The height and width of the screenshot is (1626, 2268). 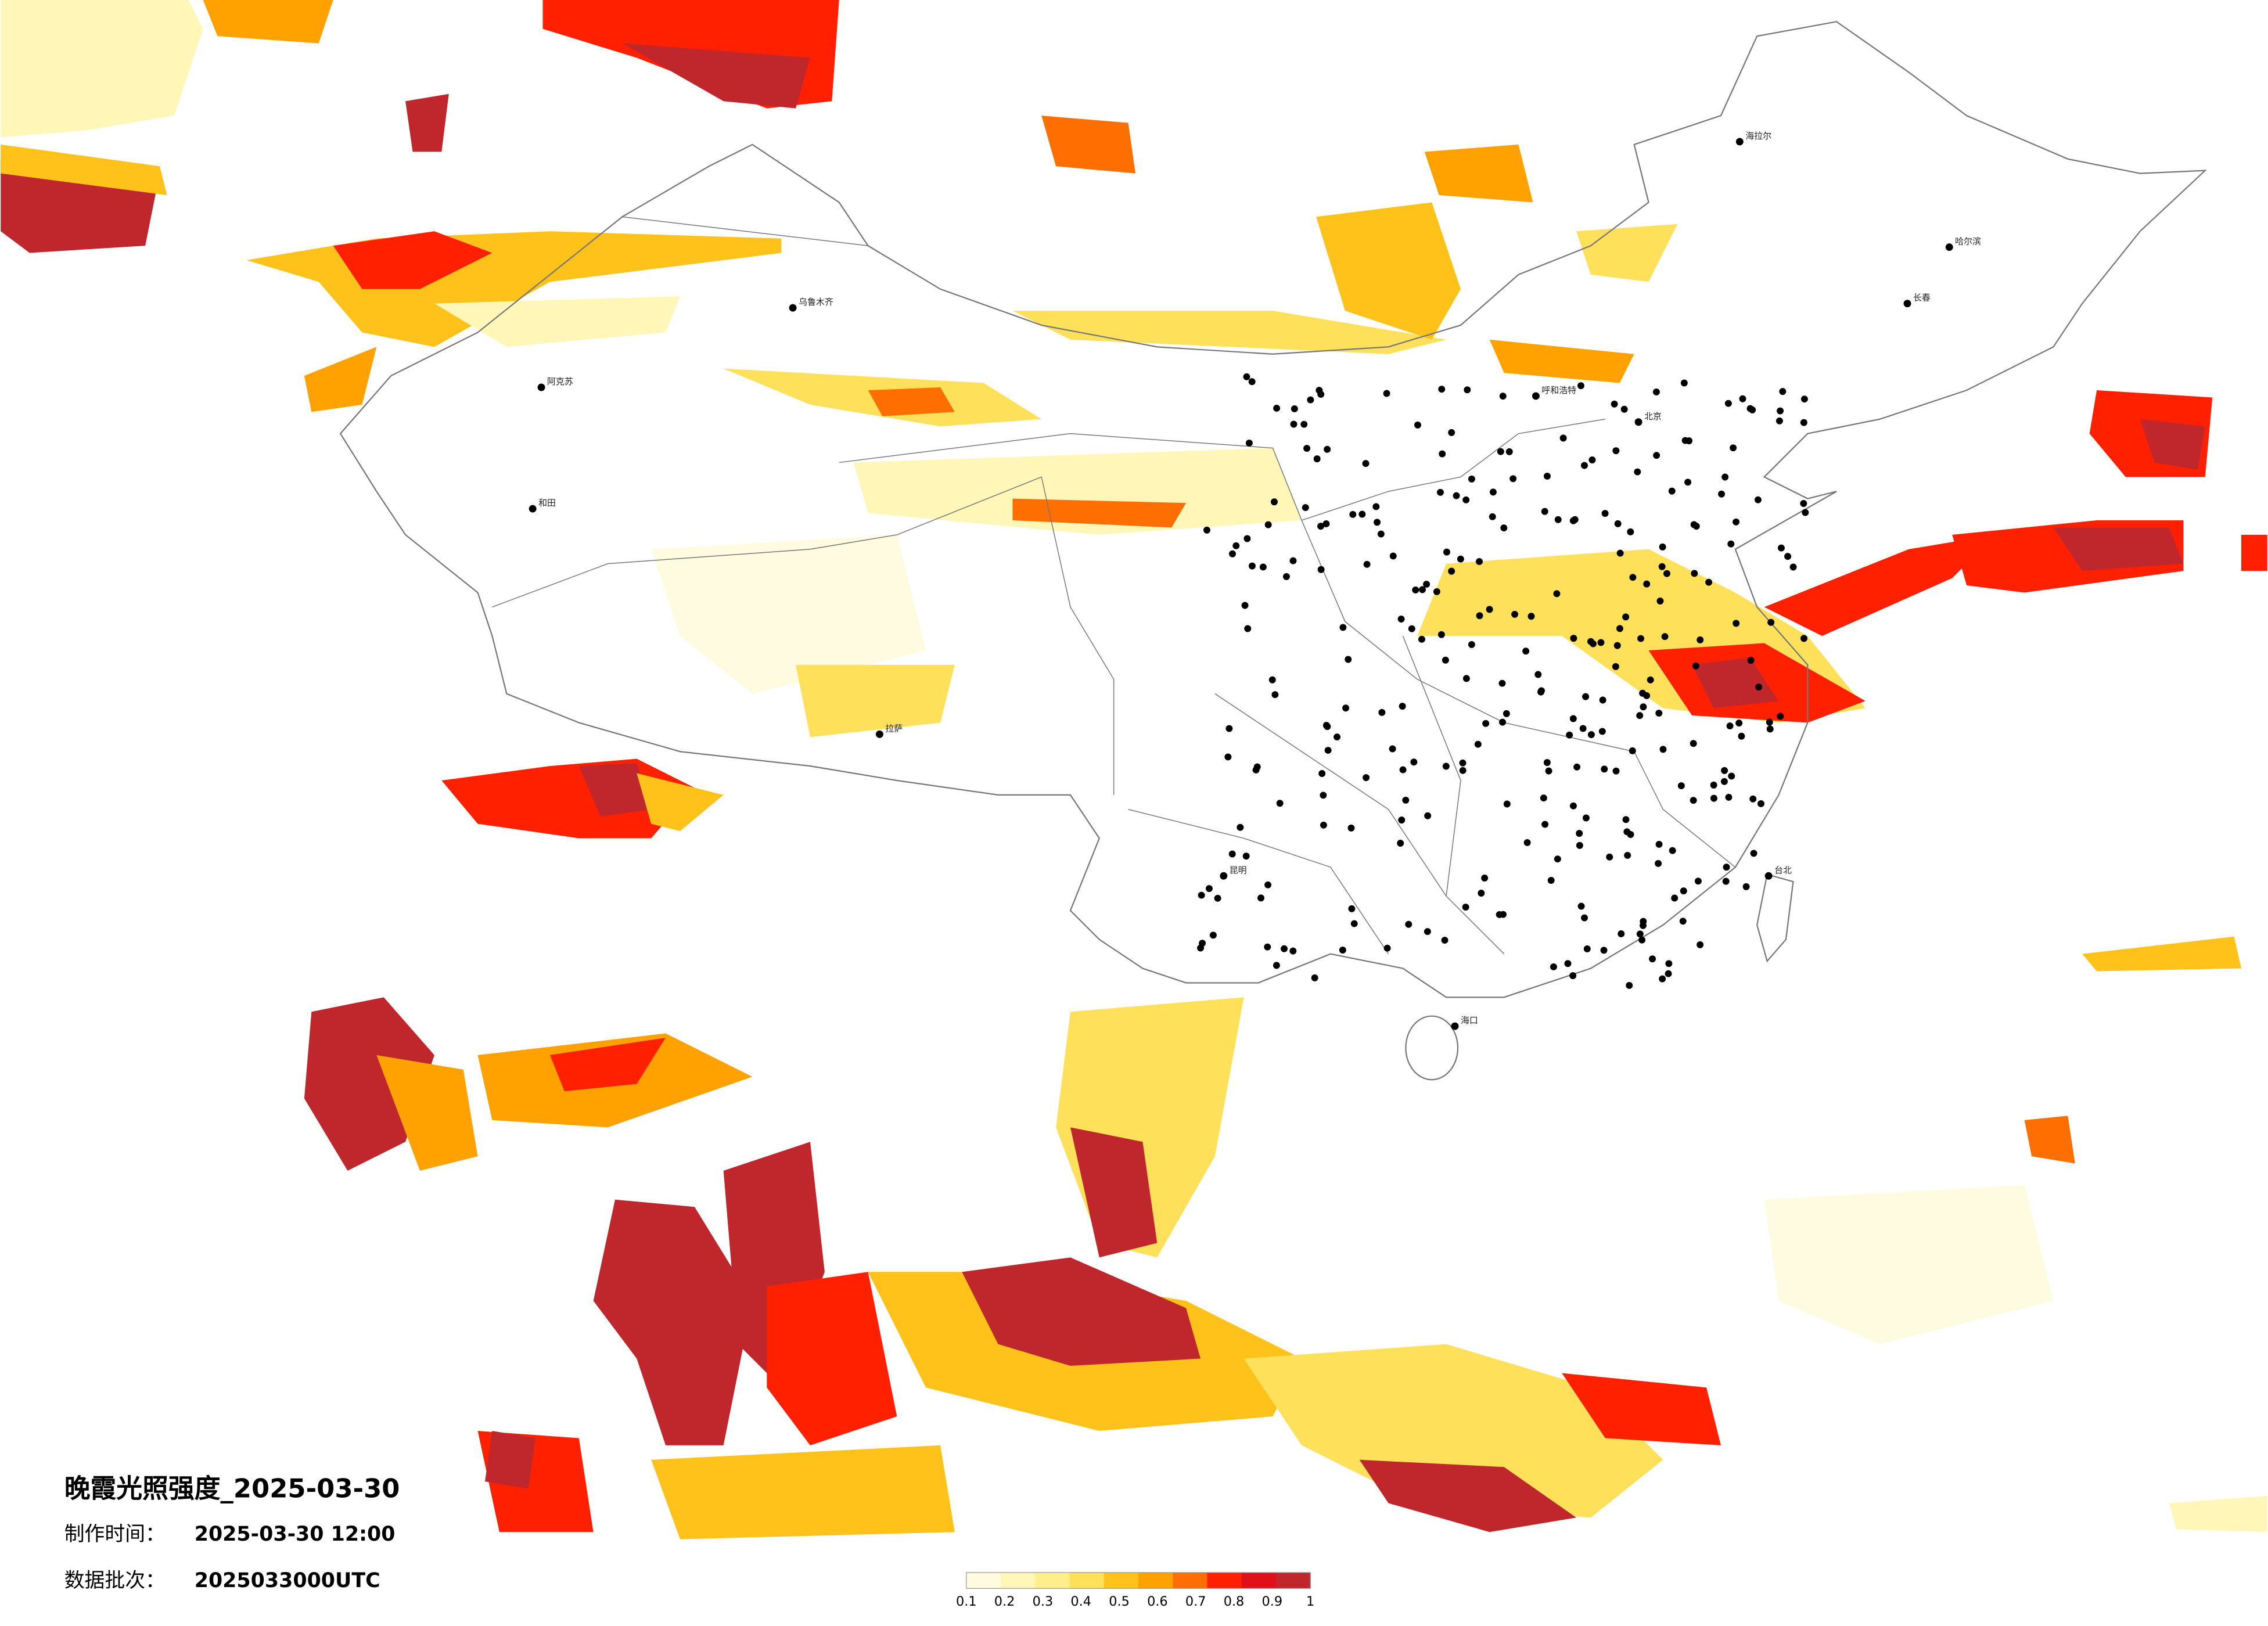 What do you see at coordinates (1157, 1601) in the screenshot?
I see `legend-tick-label: 0.6` at bounding box center [1157, 1601].